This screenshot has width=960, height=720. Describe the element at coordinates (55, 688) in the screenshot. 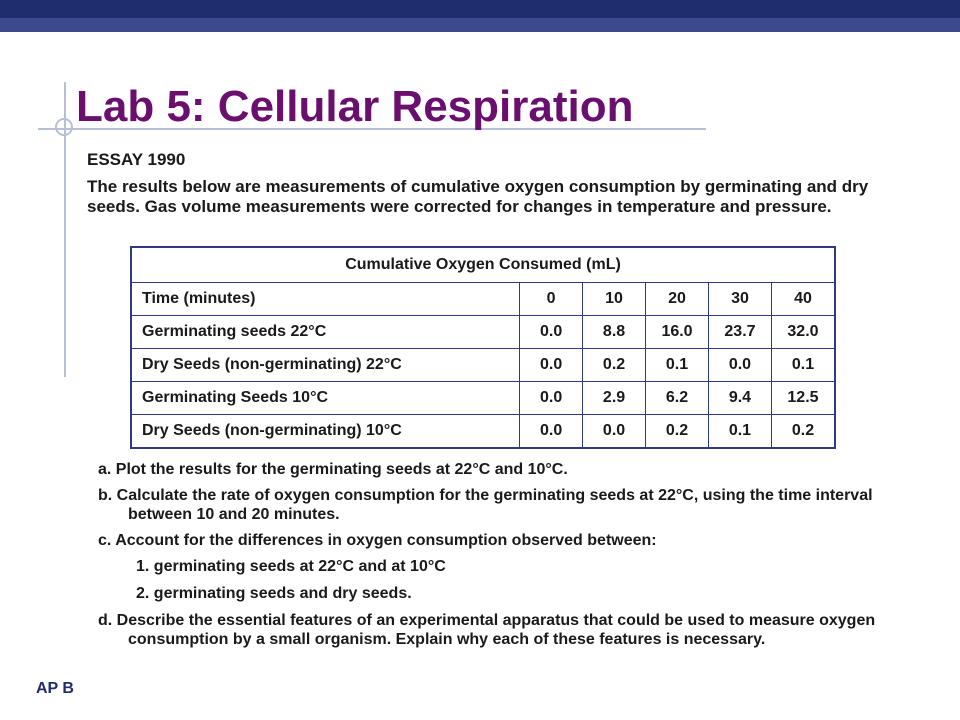

I see `footer-label: AP B` at that location.